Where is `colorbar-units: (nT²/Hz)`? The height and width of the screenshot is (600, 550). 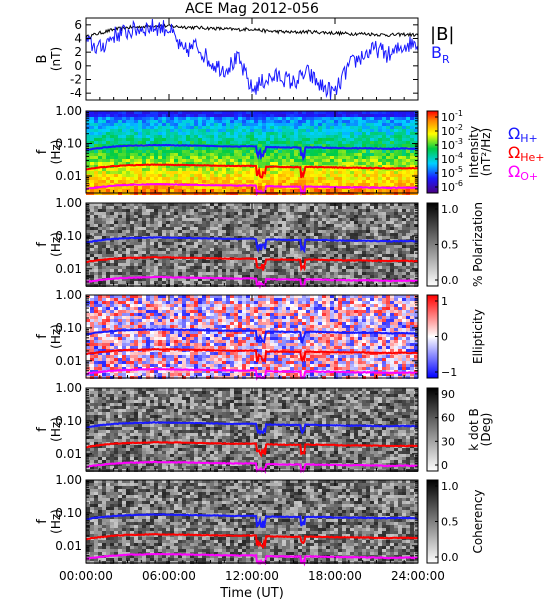
colorbar-units: (nT²/Hz) is located at coordinates (486, 152).